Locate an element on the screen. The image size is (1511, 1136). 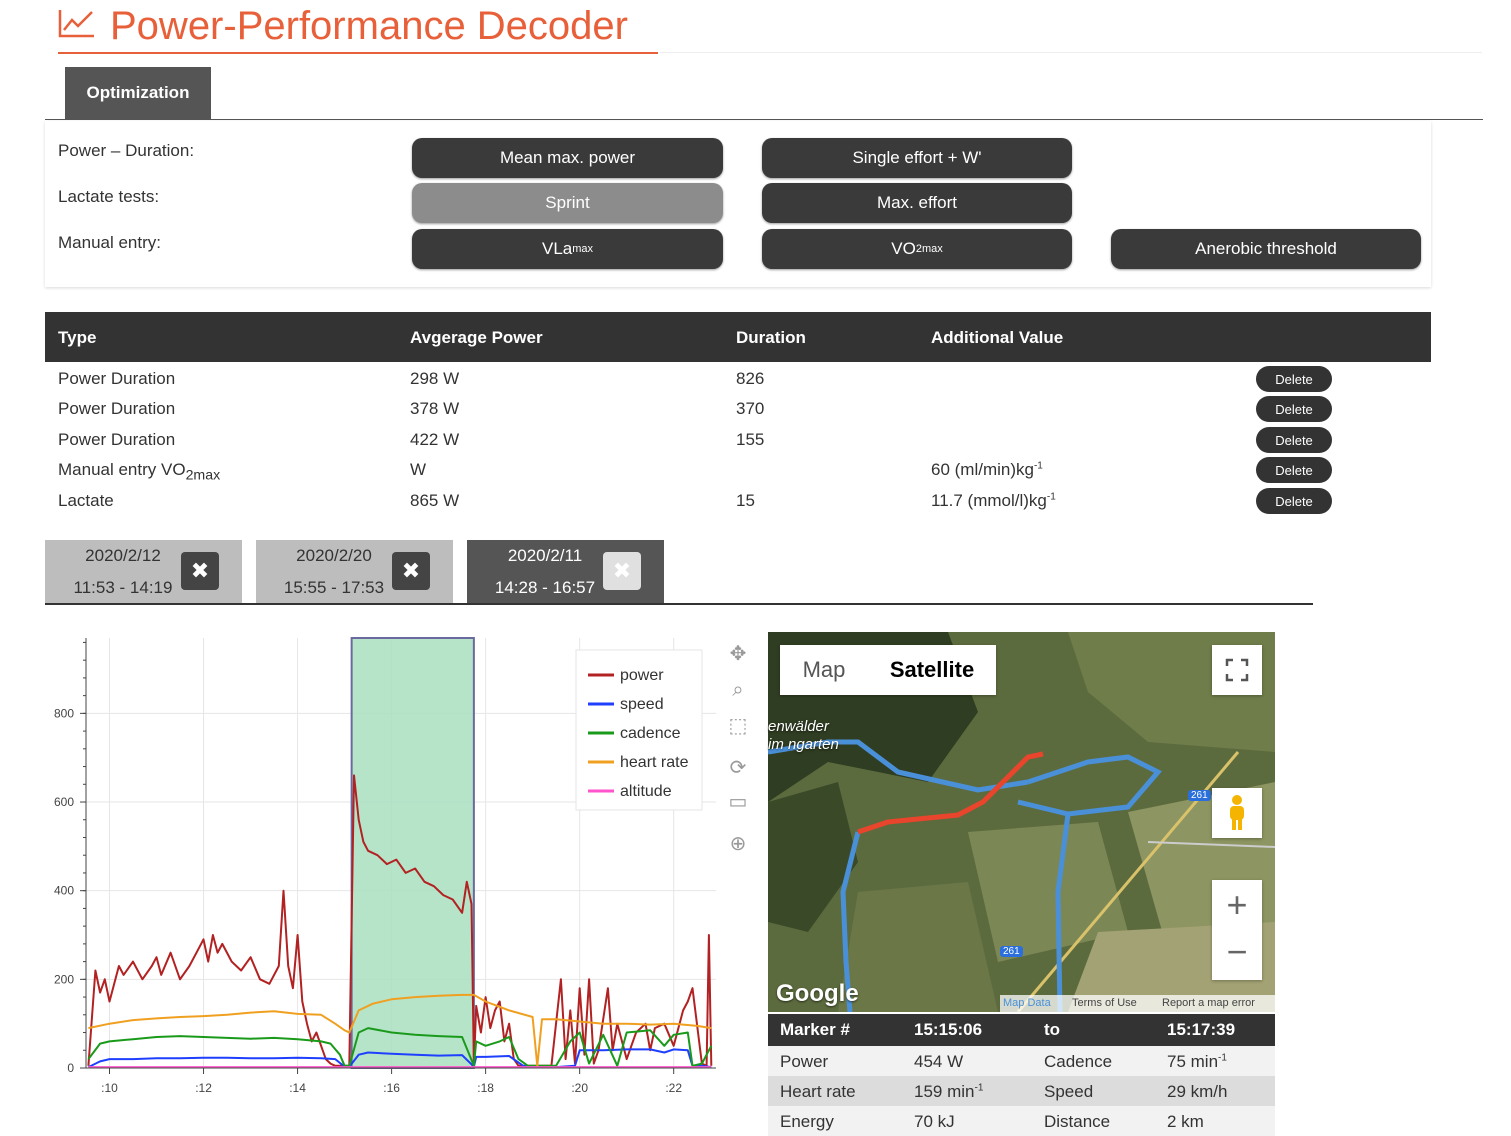
series-line-cadence is located at coordinates (400, 1047).